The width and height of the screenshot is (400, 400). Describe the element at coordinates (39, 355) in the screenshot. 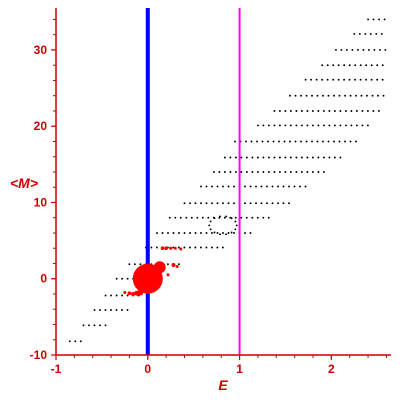

I see `y-tick-label: -10` at that location.